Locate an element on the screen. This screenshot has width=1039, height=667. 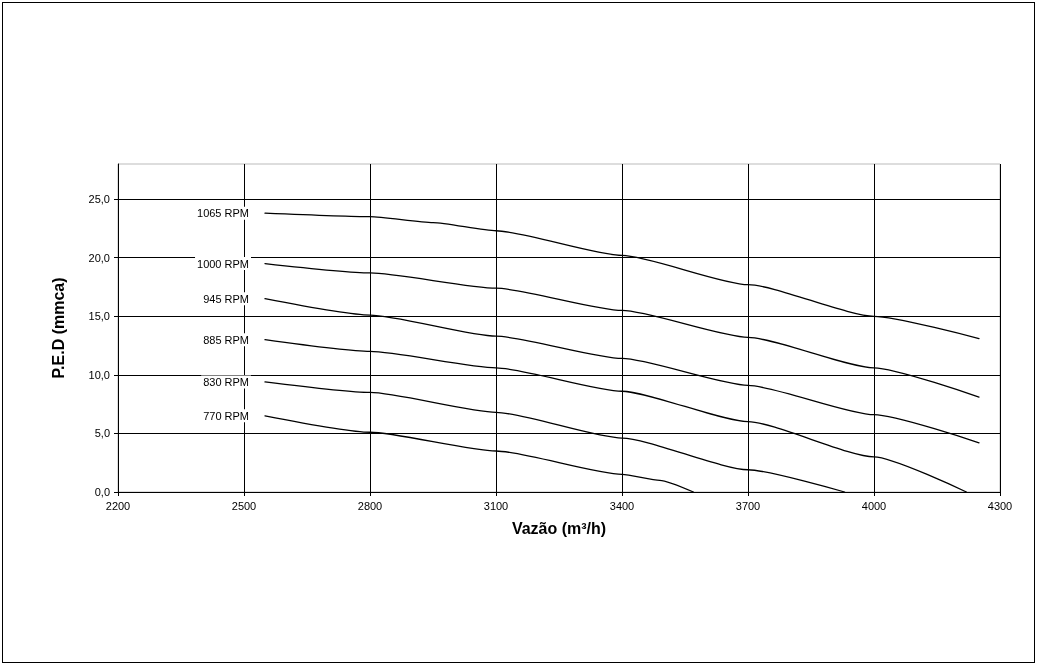
y-tick-label: 0,0 is located at coordinates (102, 492).